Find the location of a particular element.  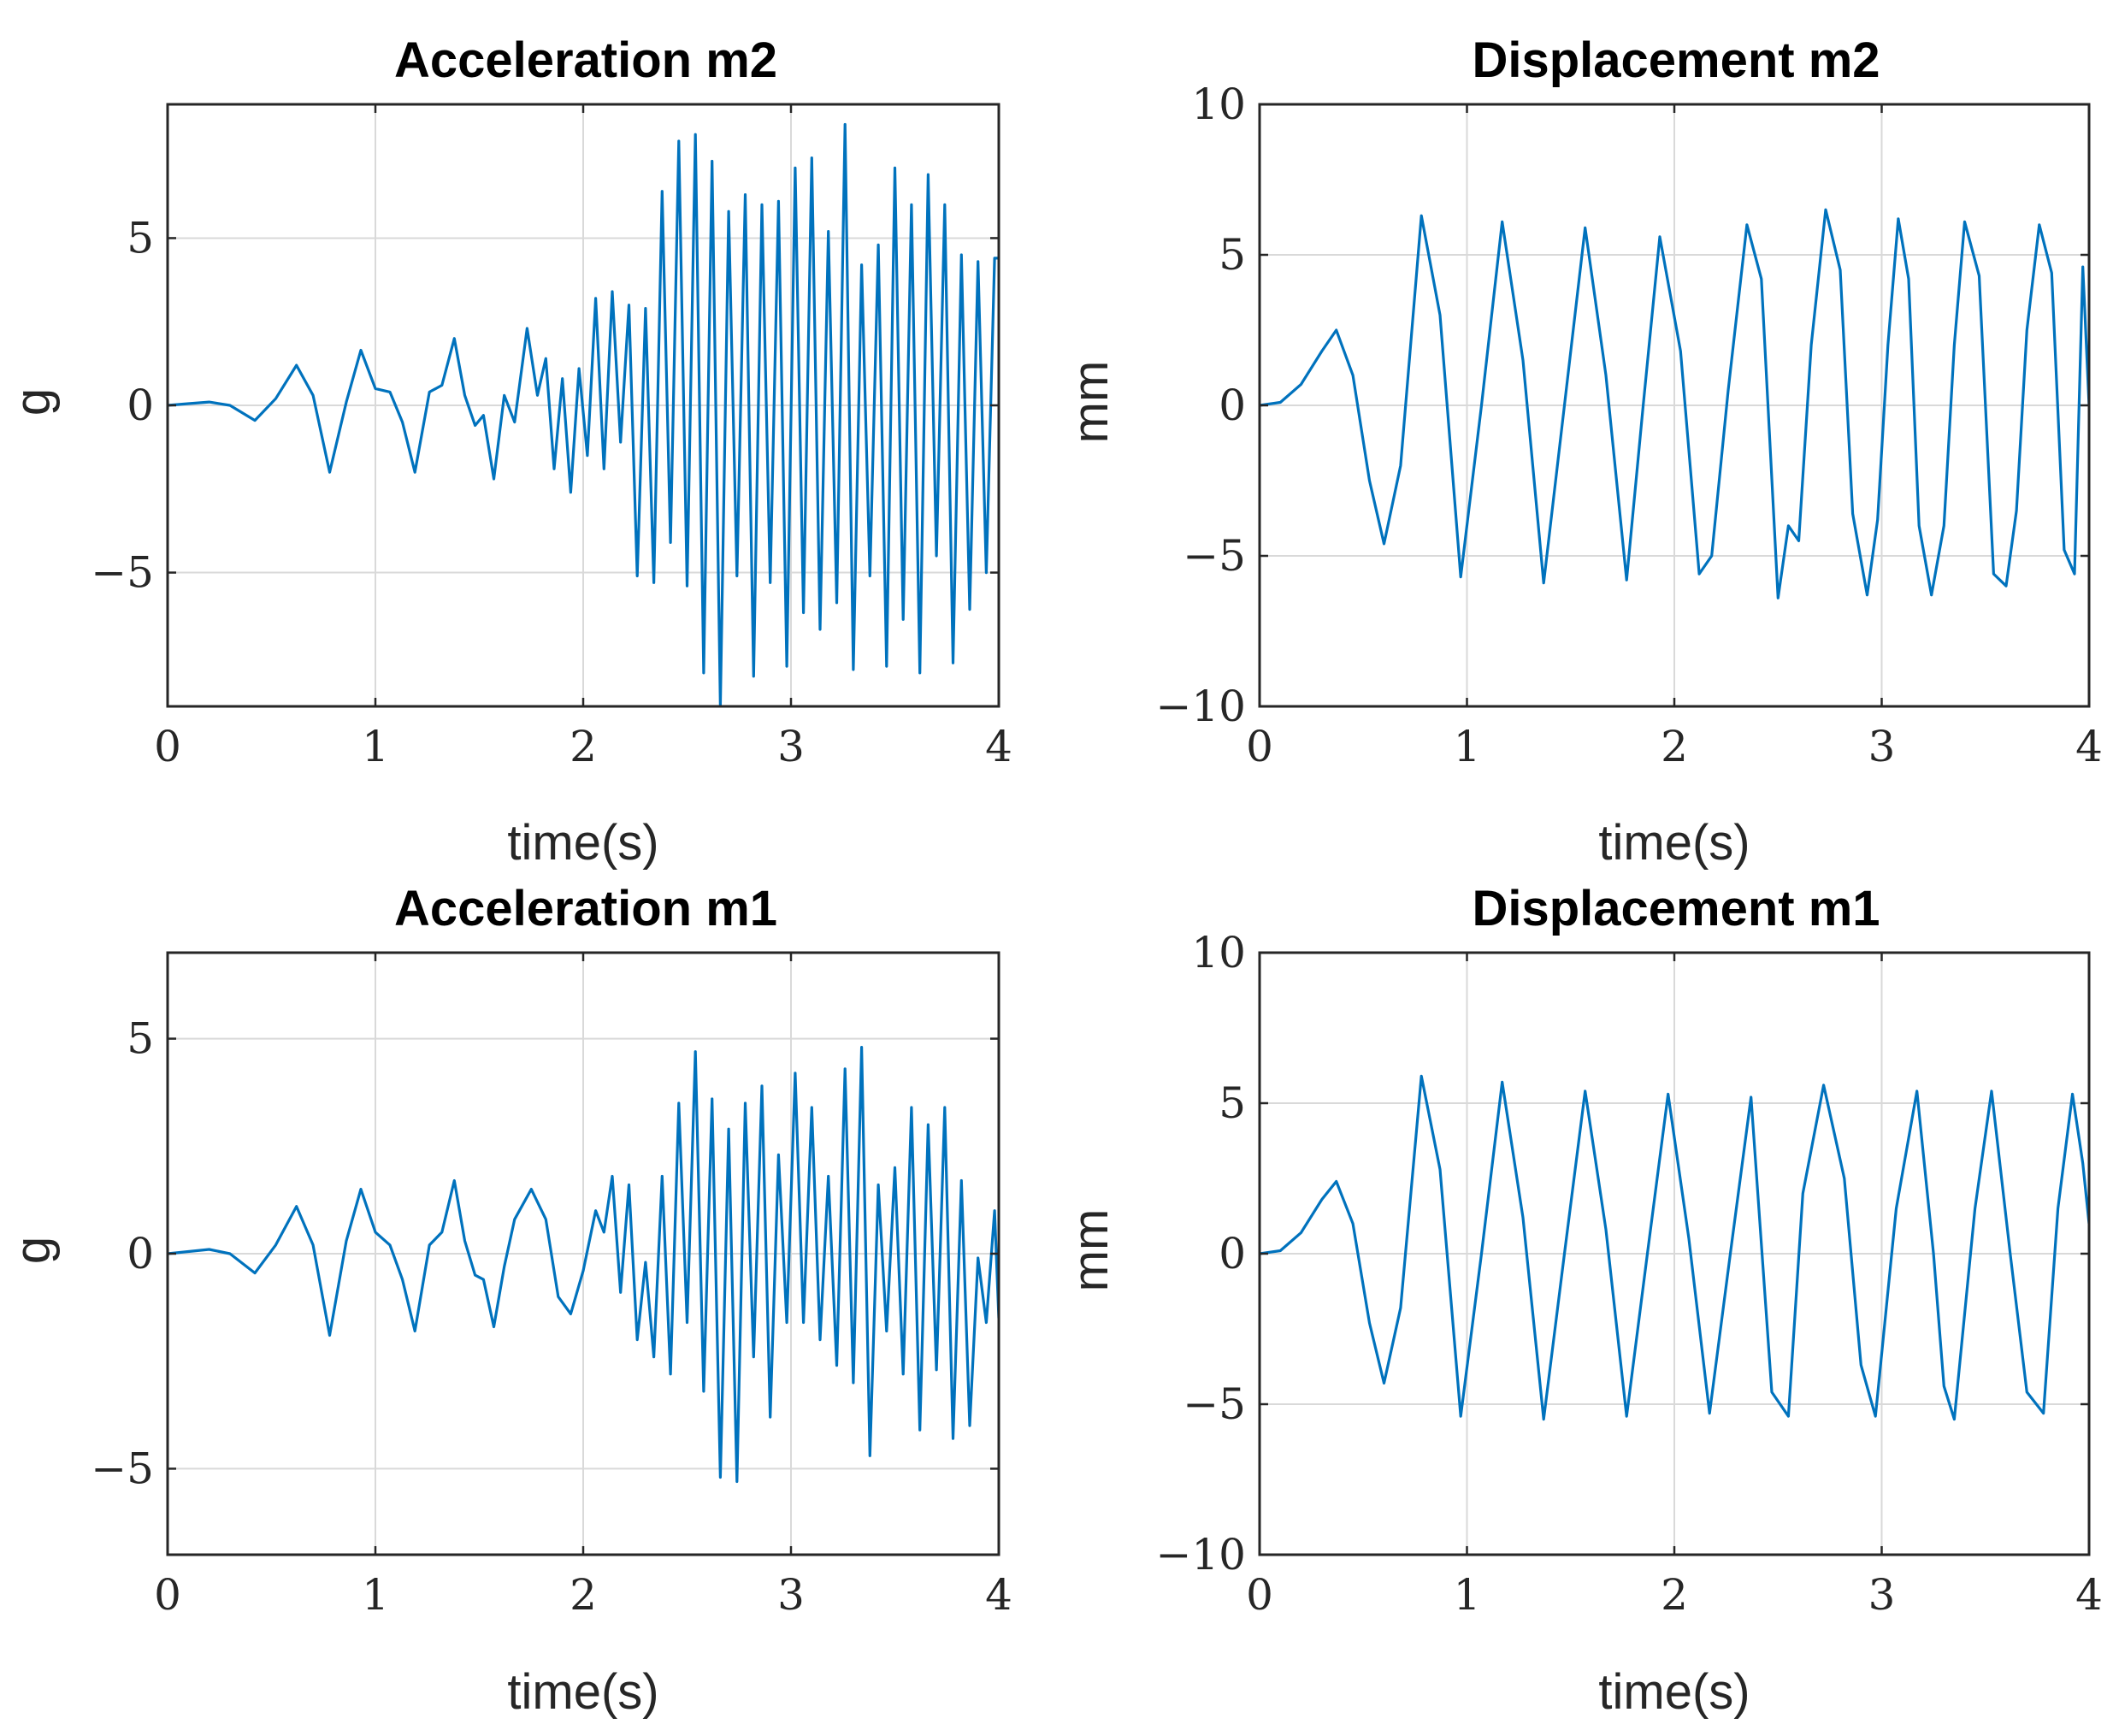

acc-m2-xtick-label-0: 0 is located at coordinates (167, 747).